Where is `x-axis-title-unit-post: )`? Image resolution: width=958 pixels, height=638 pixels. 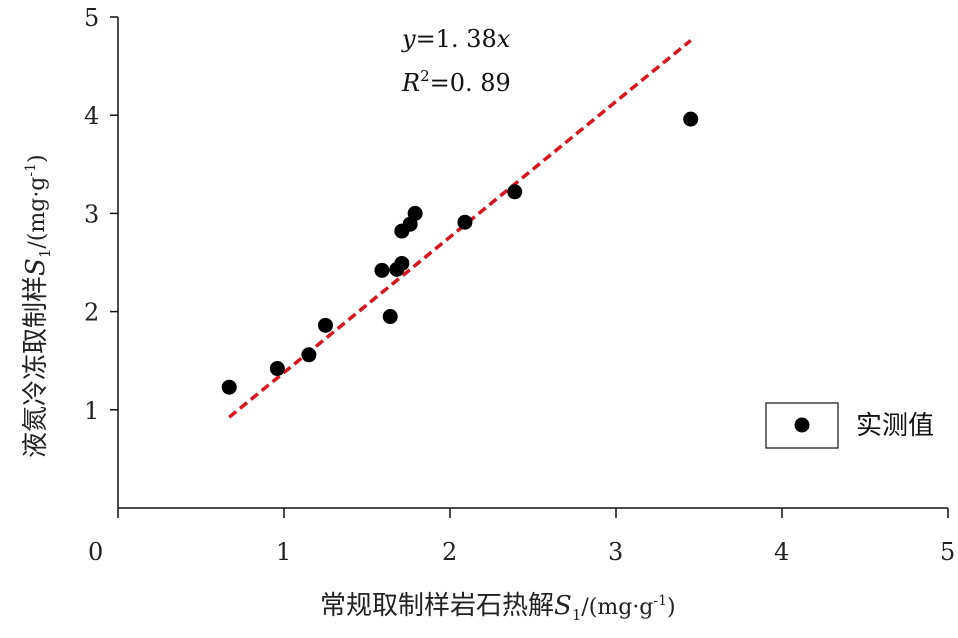
x-axis-title-unit-post: ) is located at coordinates (671, 607).